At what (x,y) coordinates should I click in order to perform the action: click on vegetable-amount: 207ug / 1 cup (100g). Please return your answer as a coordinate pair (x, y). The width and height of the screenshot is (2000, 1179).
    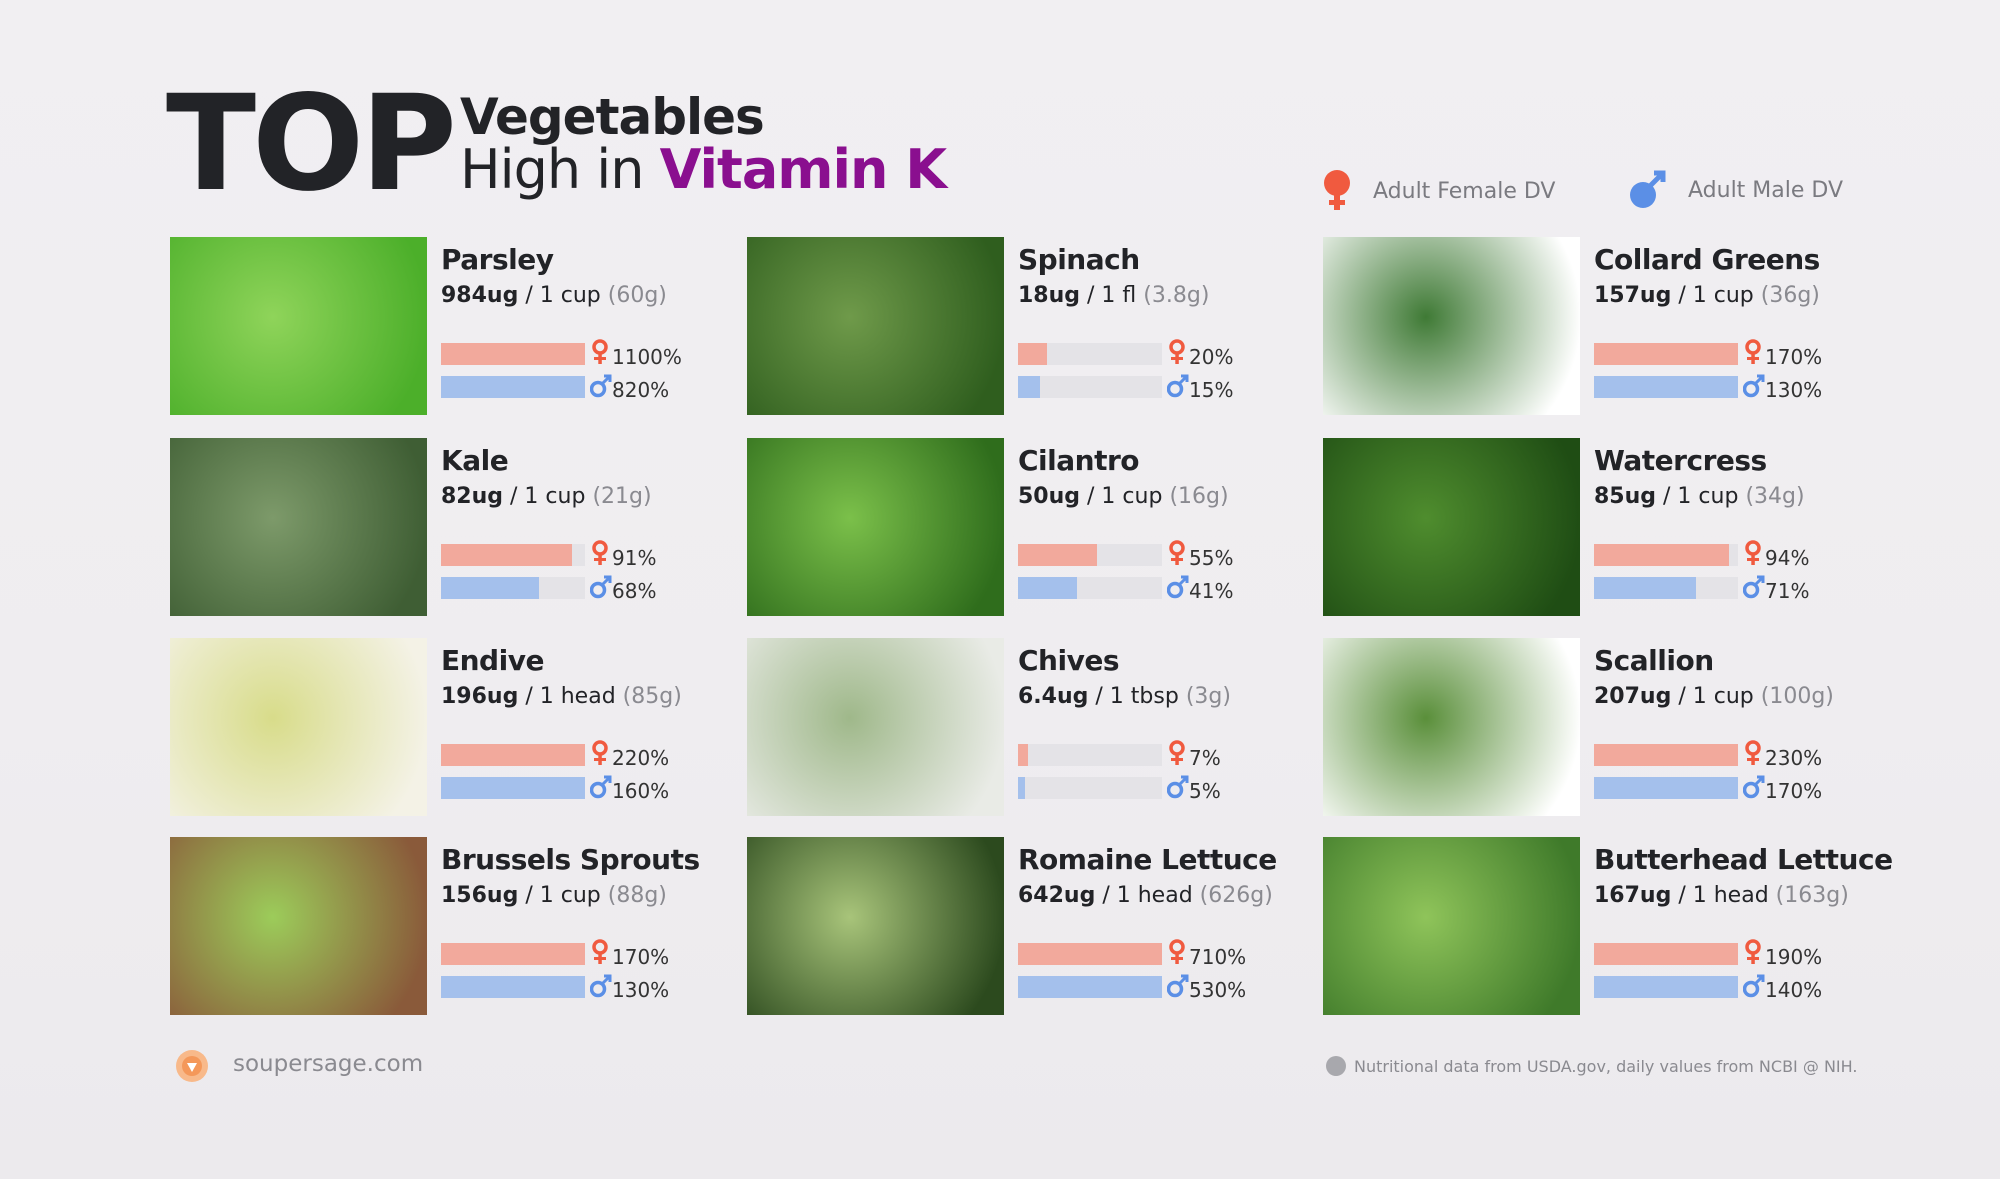
    Looking at the image, I should click on (1714, 696).